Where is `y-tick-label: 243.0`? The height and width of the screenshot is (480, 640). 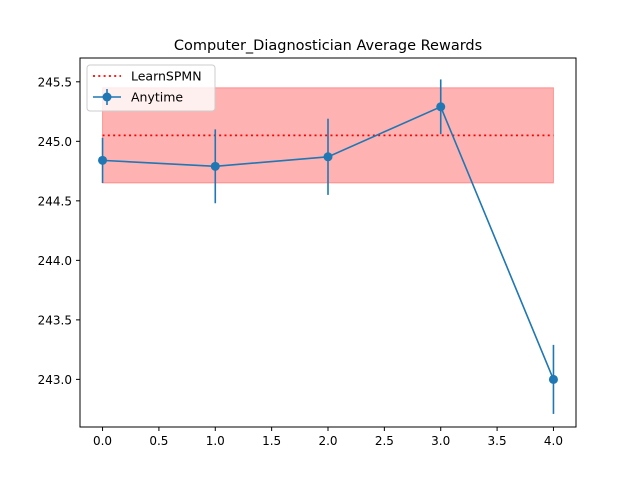 y-tick-label: 243.0 is located at coordinates (55, 380).